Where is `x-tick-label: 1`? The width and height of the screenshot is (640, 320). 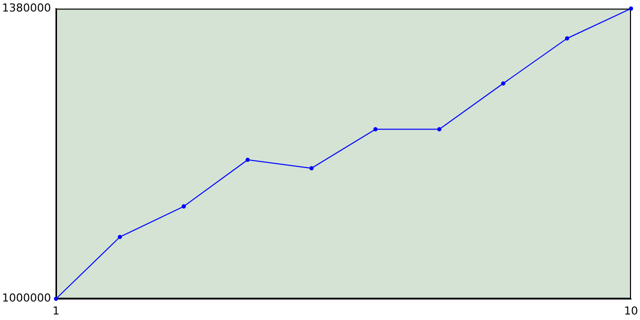
x-tick-label: 1 is located at coordinates (56, 311).